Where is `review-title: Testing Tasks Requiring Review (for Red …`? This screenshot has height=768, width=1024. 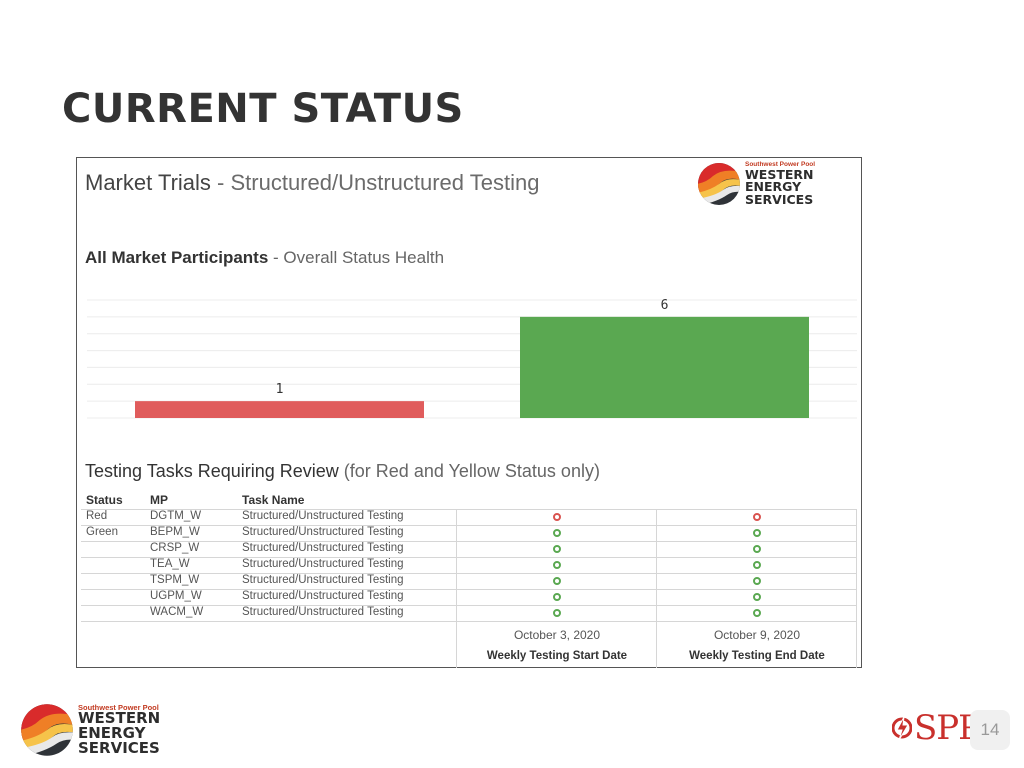
review-title: Testing Tasks Requiring Review (for Red … is located at coordinates (342, 471).